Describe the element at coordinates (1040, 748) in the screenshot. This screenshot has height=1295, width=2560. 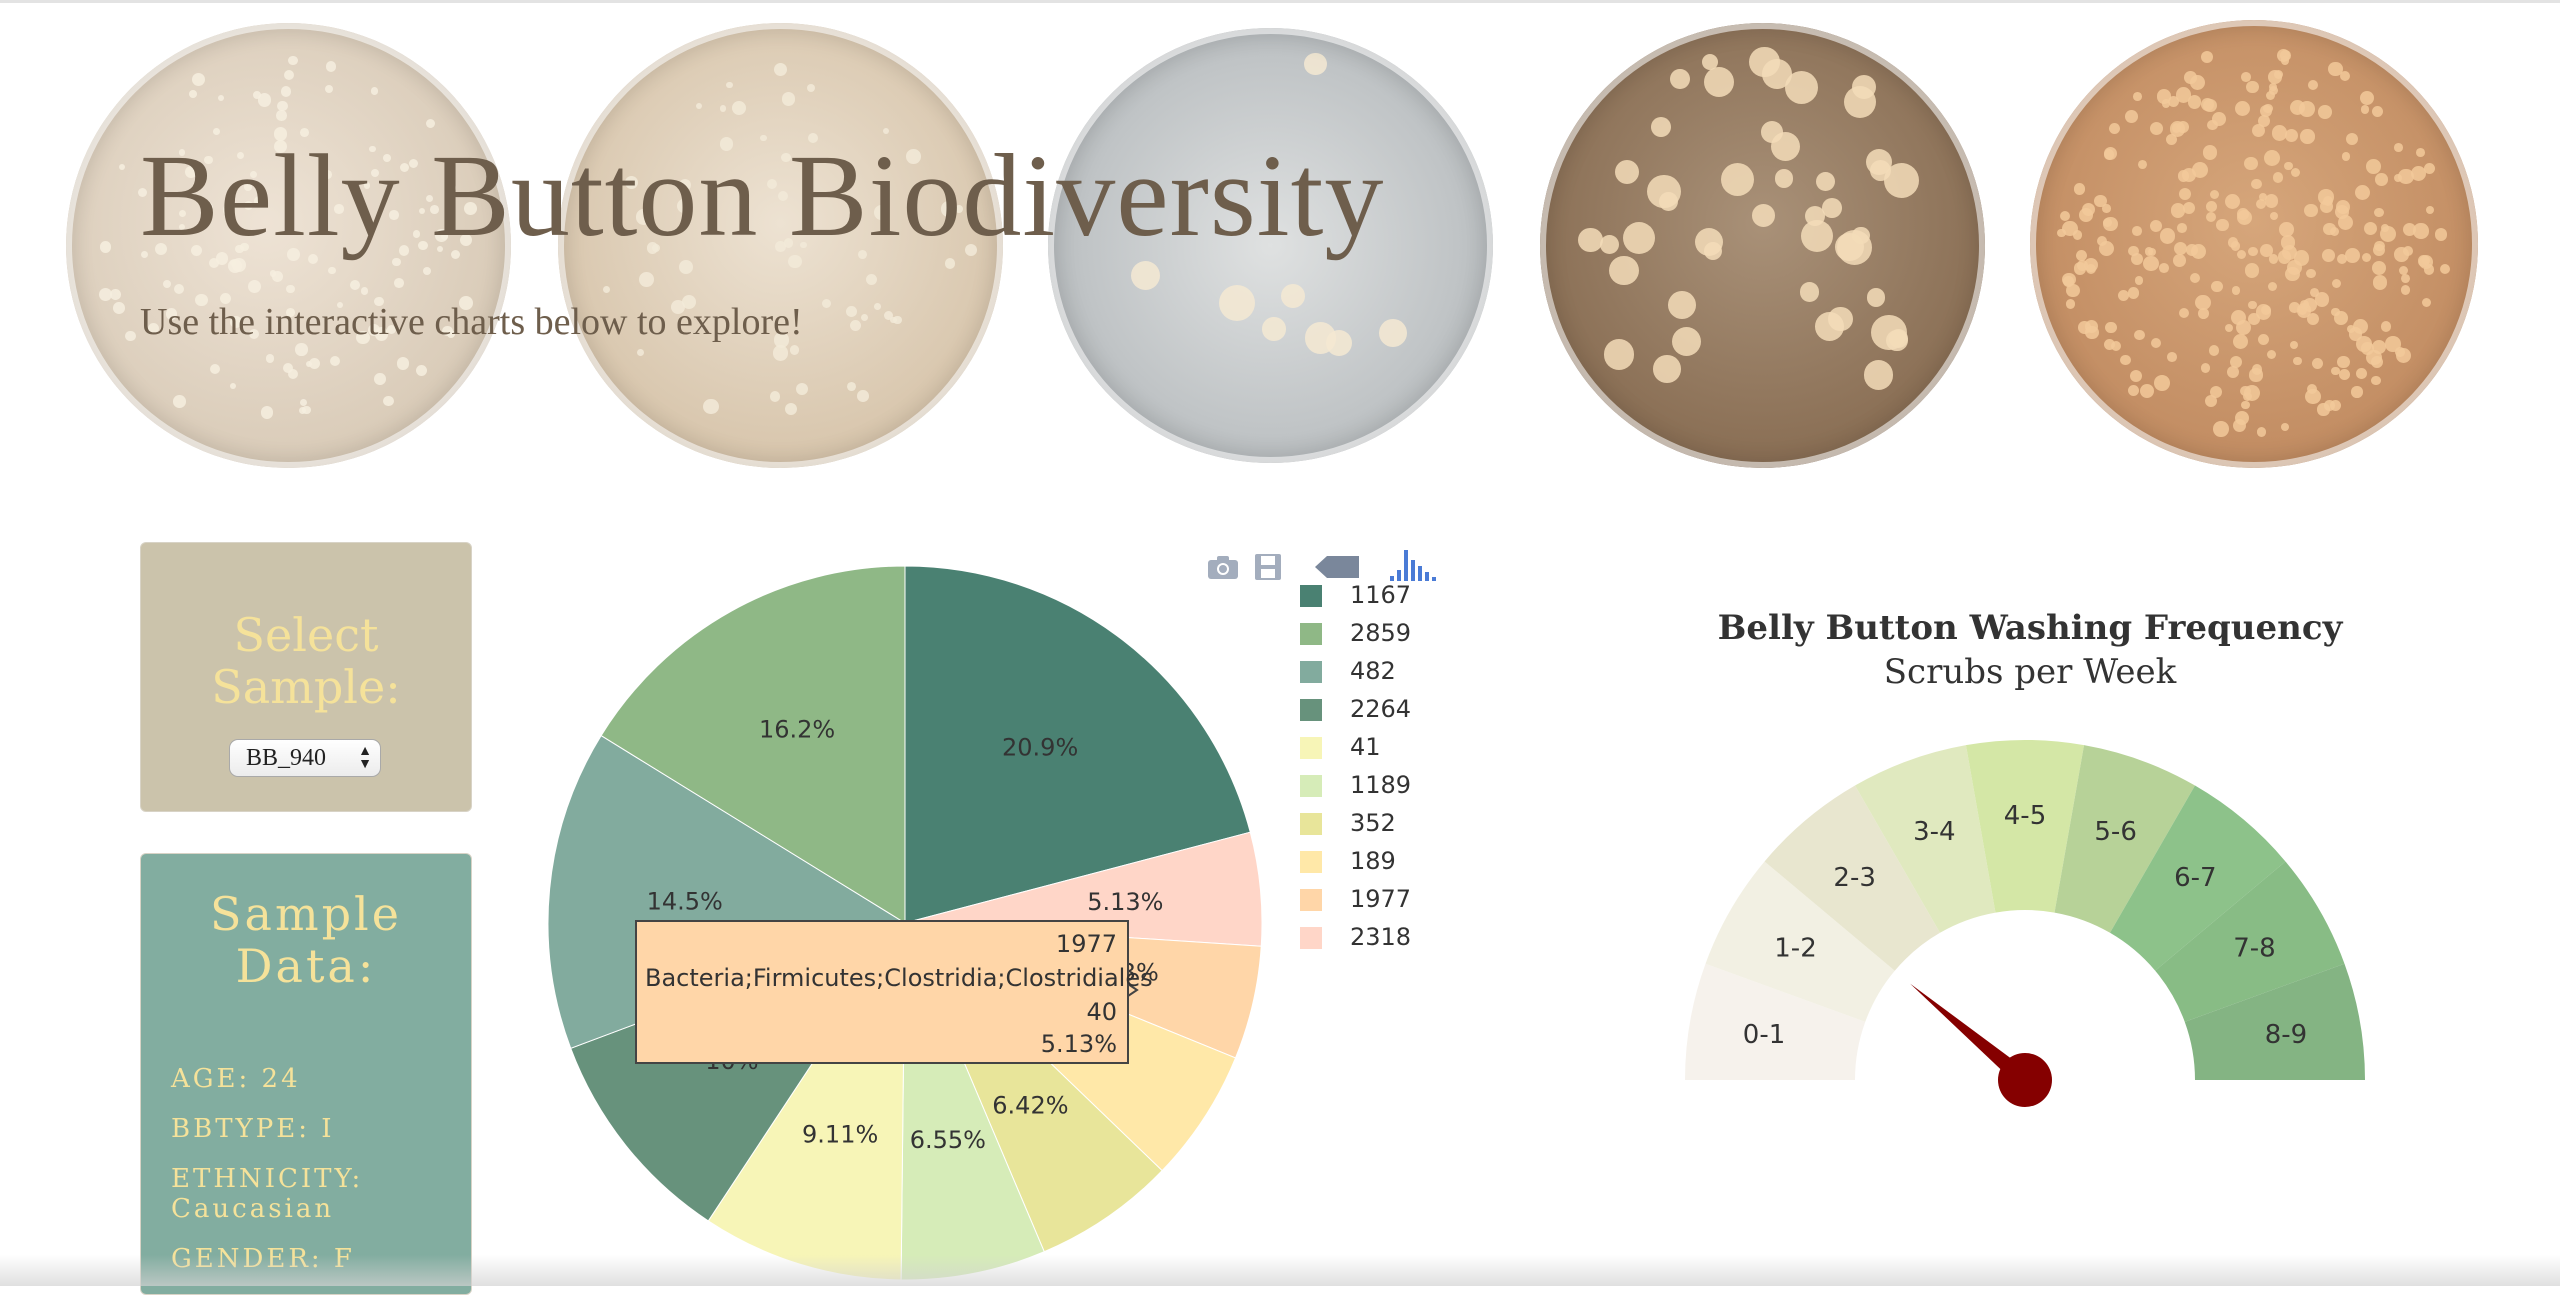
I see `pie-slice-label: 20.9%` at that location.